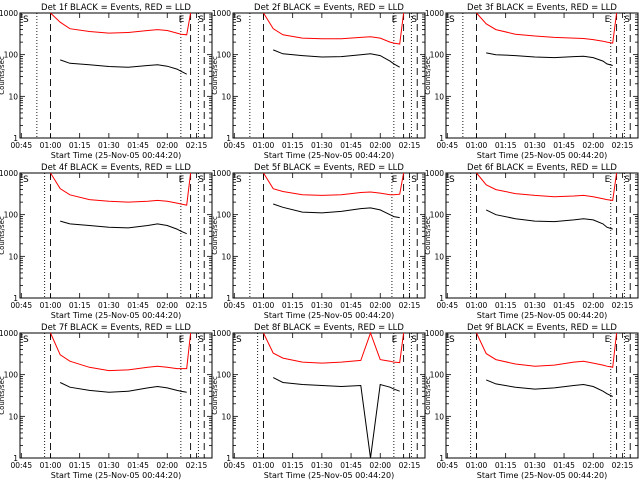 This screenshot has height=480, width=640. What do you see at coordinates (116, 328) in the screenshot?
I see `panel-title: Det 7f BLACK = Events, RED = LLD` at bounding box center [116, 328].